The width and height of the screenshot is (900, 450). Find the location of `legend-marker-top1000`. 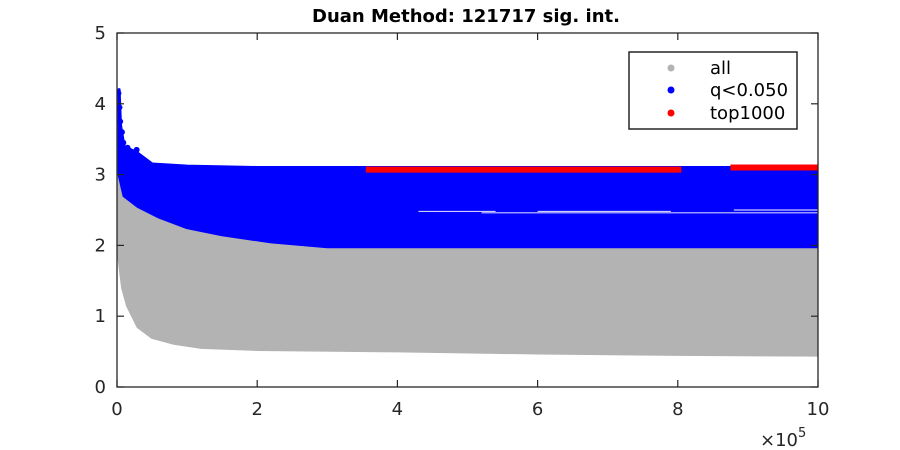

legend-marker-top1000 is located at coordinates (671, 113).